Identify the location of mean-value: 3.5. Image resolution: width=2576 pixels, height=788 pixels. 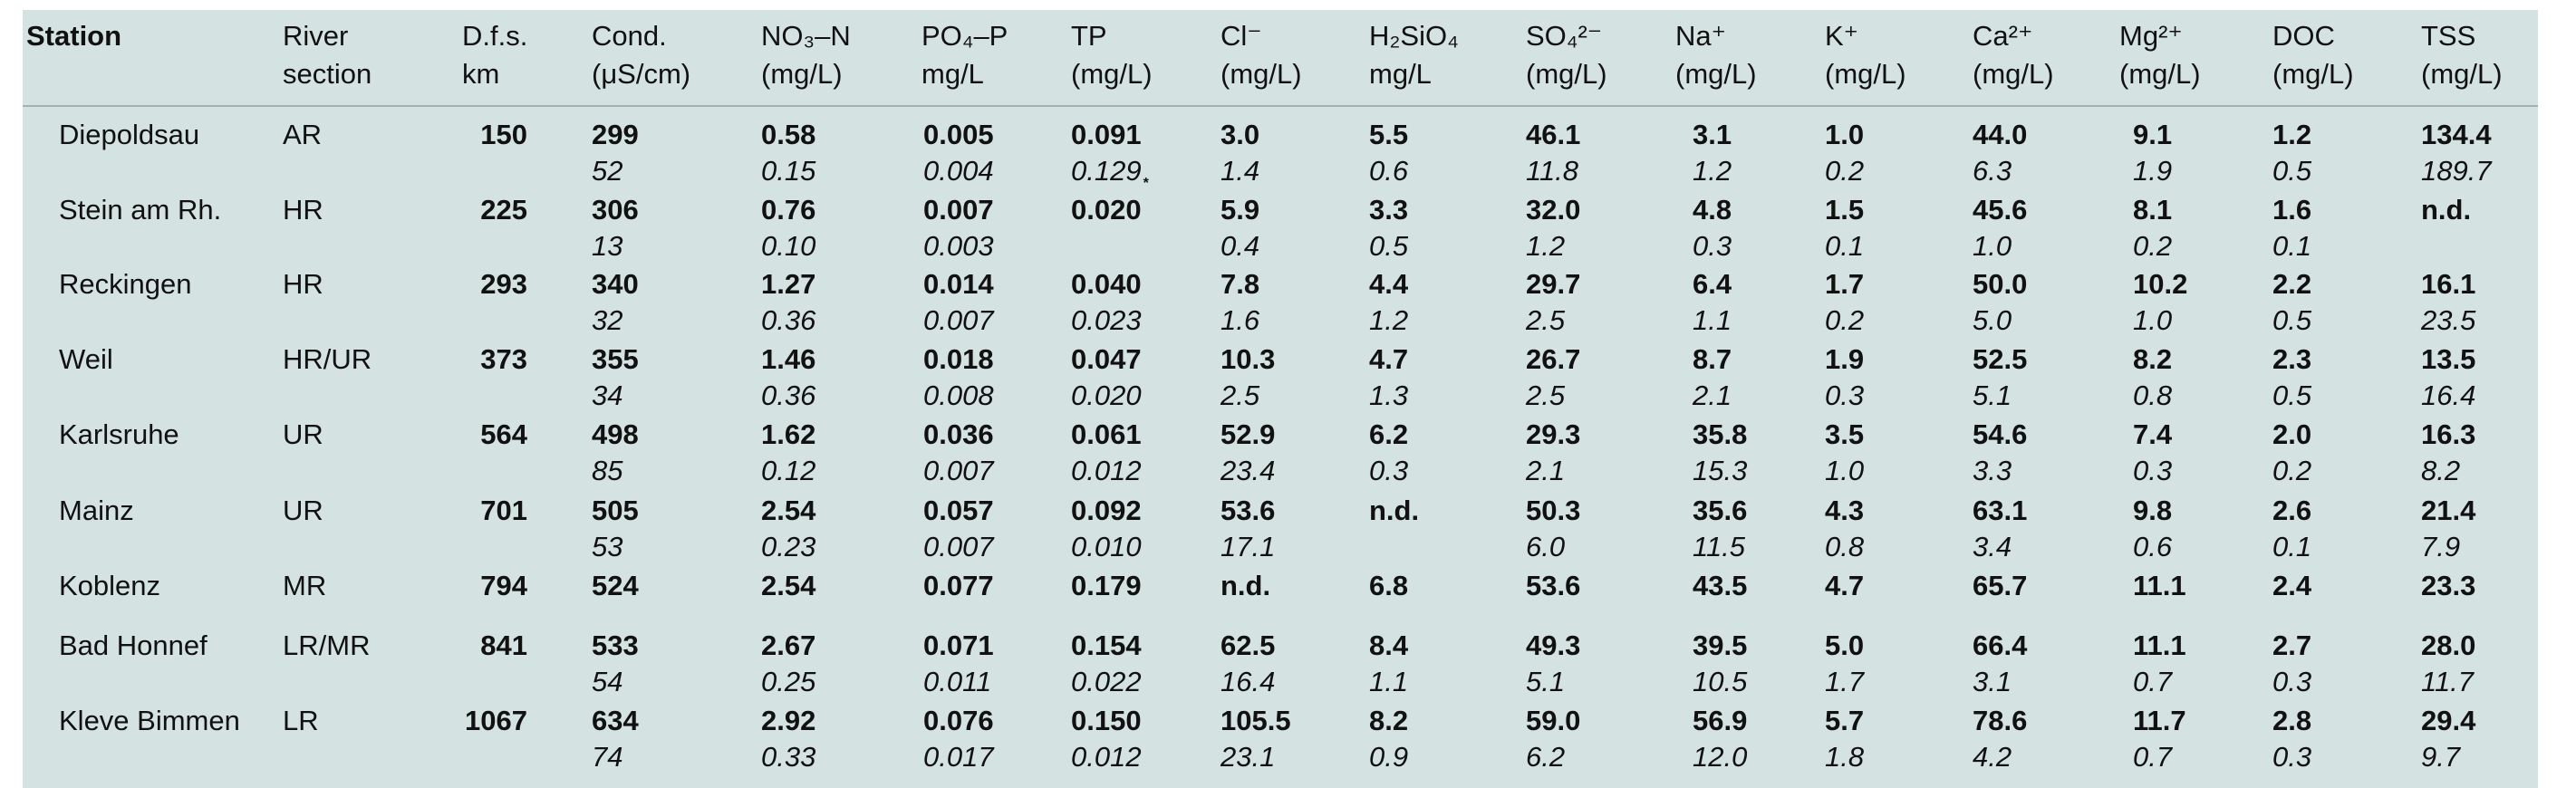
(1845, 434).